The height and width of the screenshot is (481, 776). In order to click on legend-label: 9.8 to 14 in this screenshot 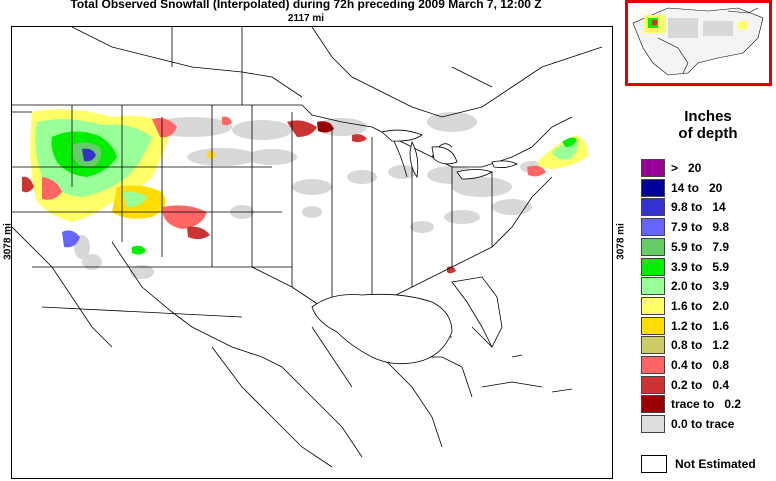, I will do `click(698, 207)`.